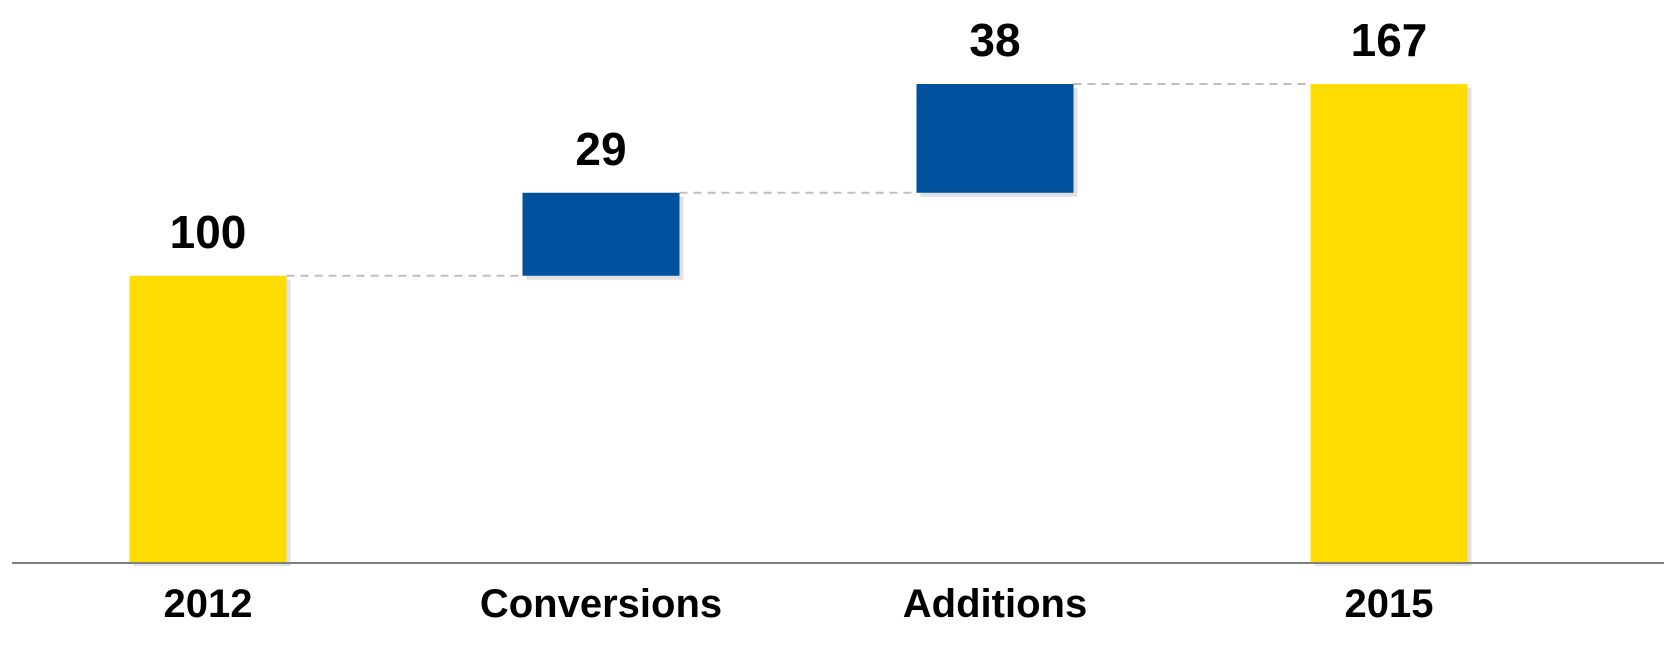 The height and width of the screenshot is (658, 1664). What do you see at coordinates (995, 604) in the screenshot?
I see `category-label: Additions` at bounding box center [995, 604].